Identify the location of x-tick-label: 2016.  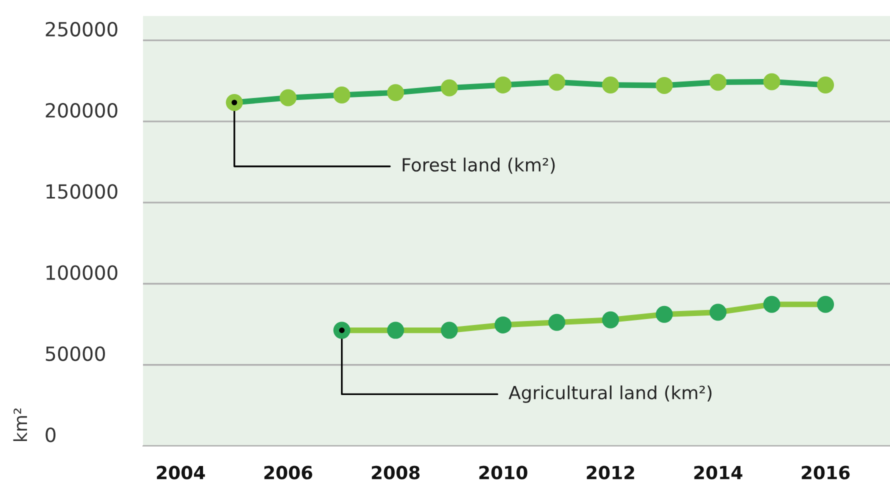
(826, 473).